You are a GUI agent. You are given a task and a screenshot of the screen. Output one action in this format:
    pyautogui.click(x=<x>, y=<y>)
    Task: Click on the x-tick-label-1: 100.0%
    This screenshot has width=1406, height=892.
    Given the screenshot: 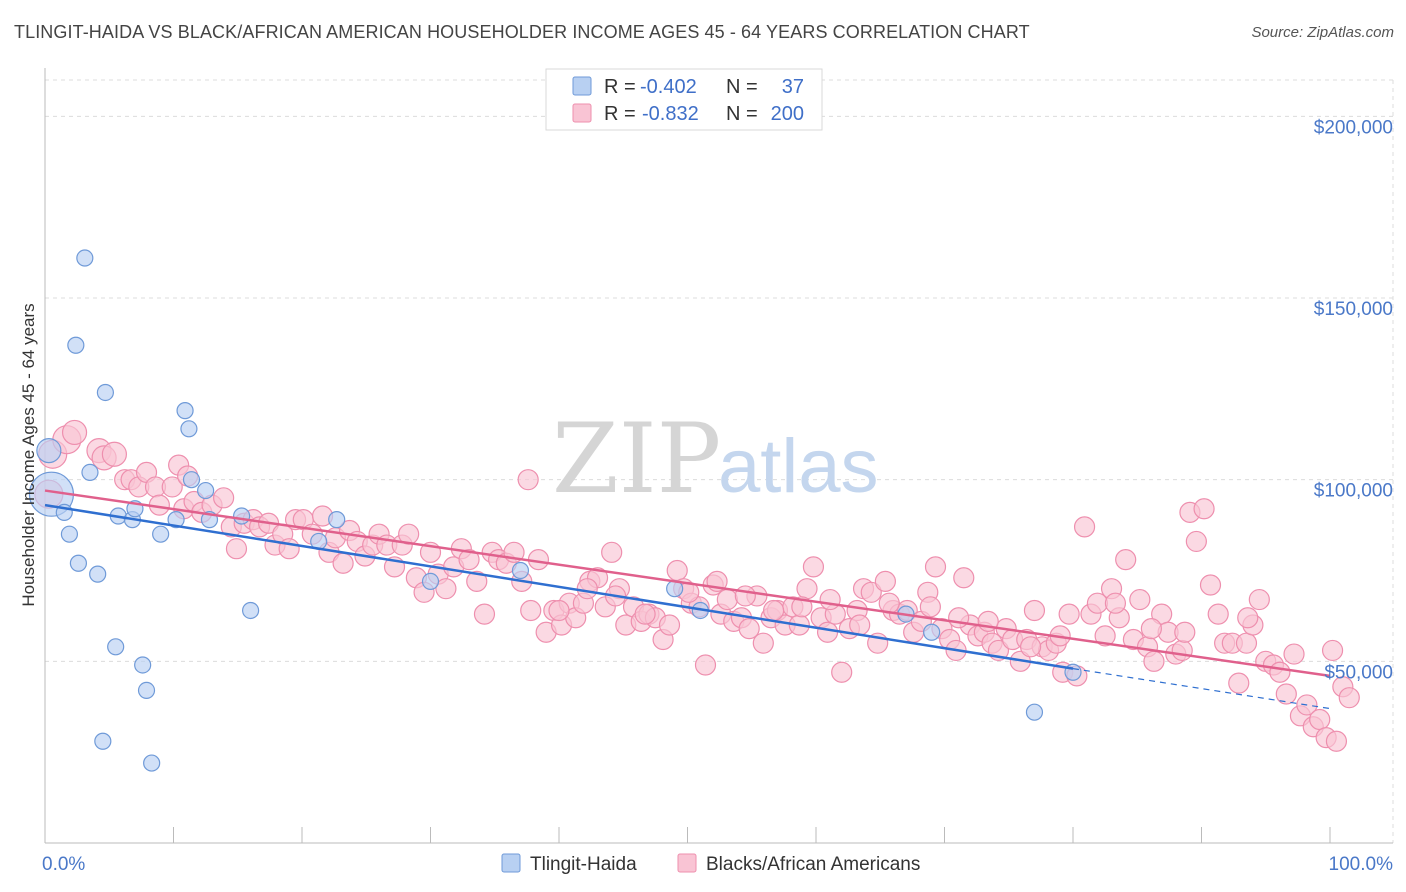 What is the action you would take?
    pyautogui.click(x=1361, y=864)
    